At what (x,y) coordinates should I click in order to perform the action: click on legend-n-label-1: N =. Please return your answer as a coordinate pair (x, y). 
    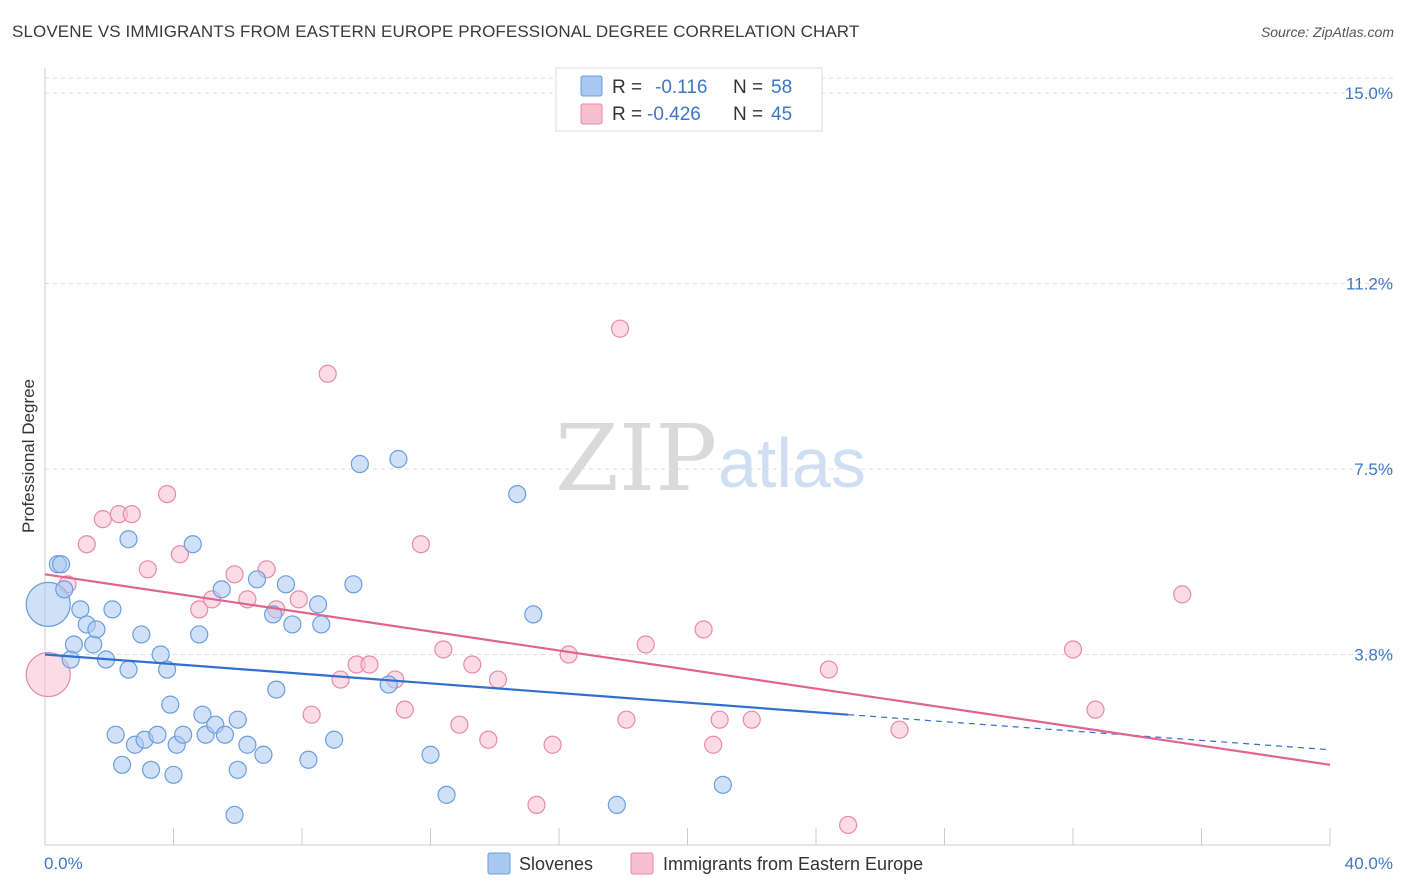
    Looking at the image, I should click on (748, 87).